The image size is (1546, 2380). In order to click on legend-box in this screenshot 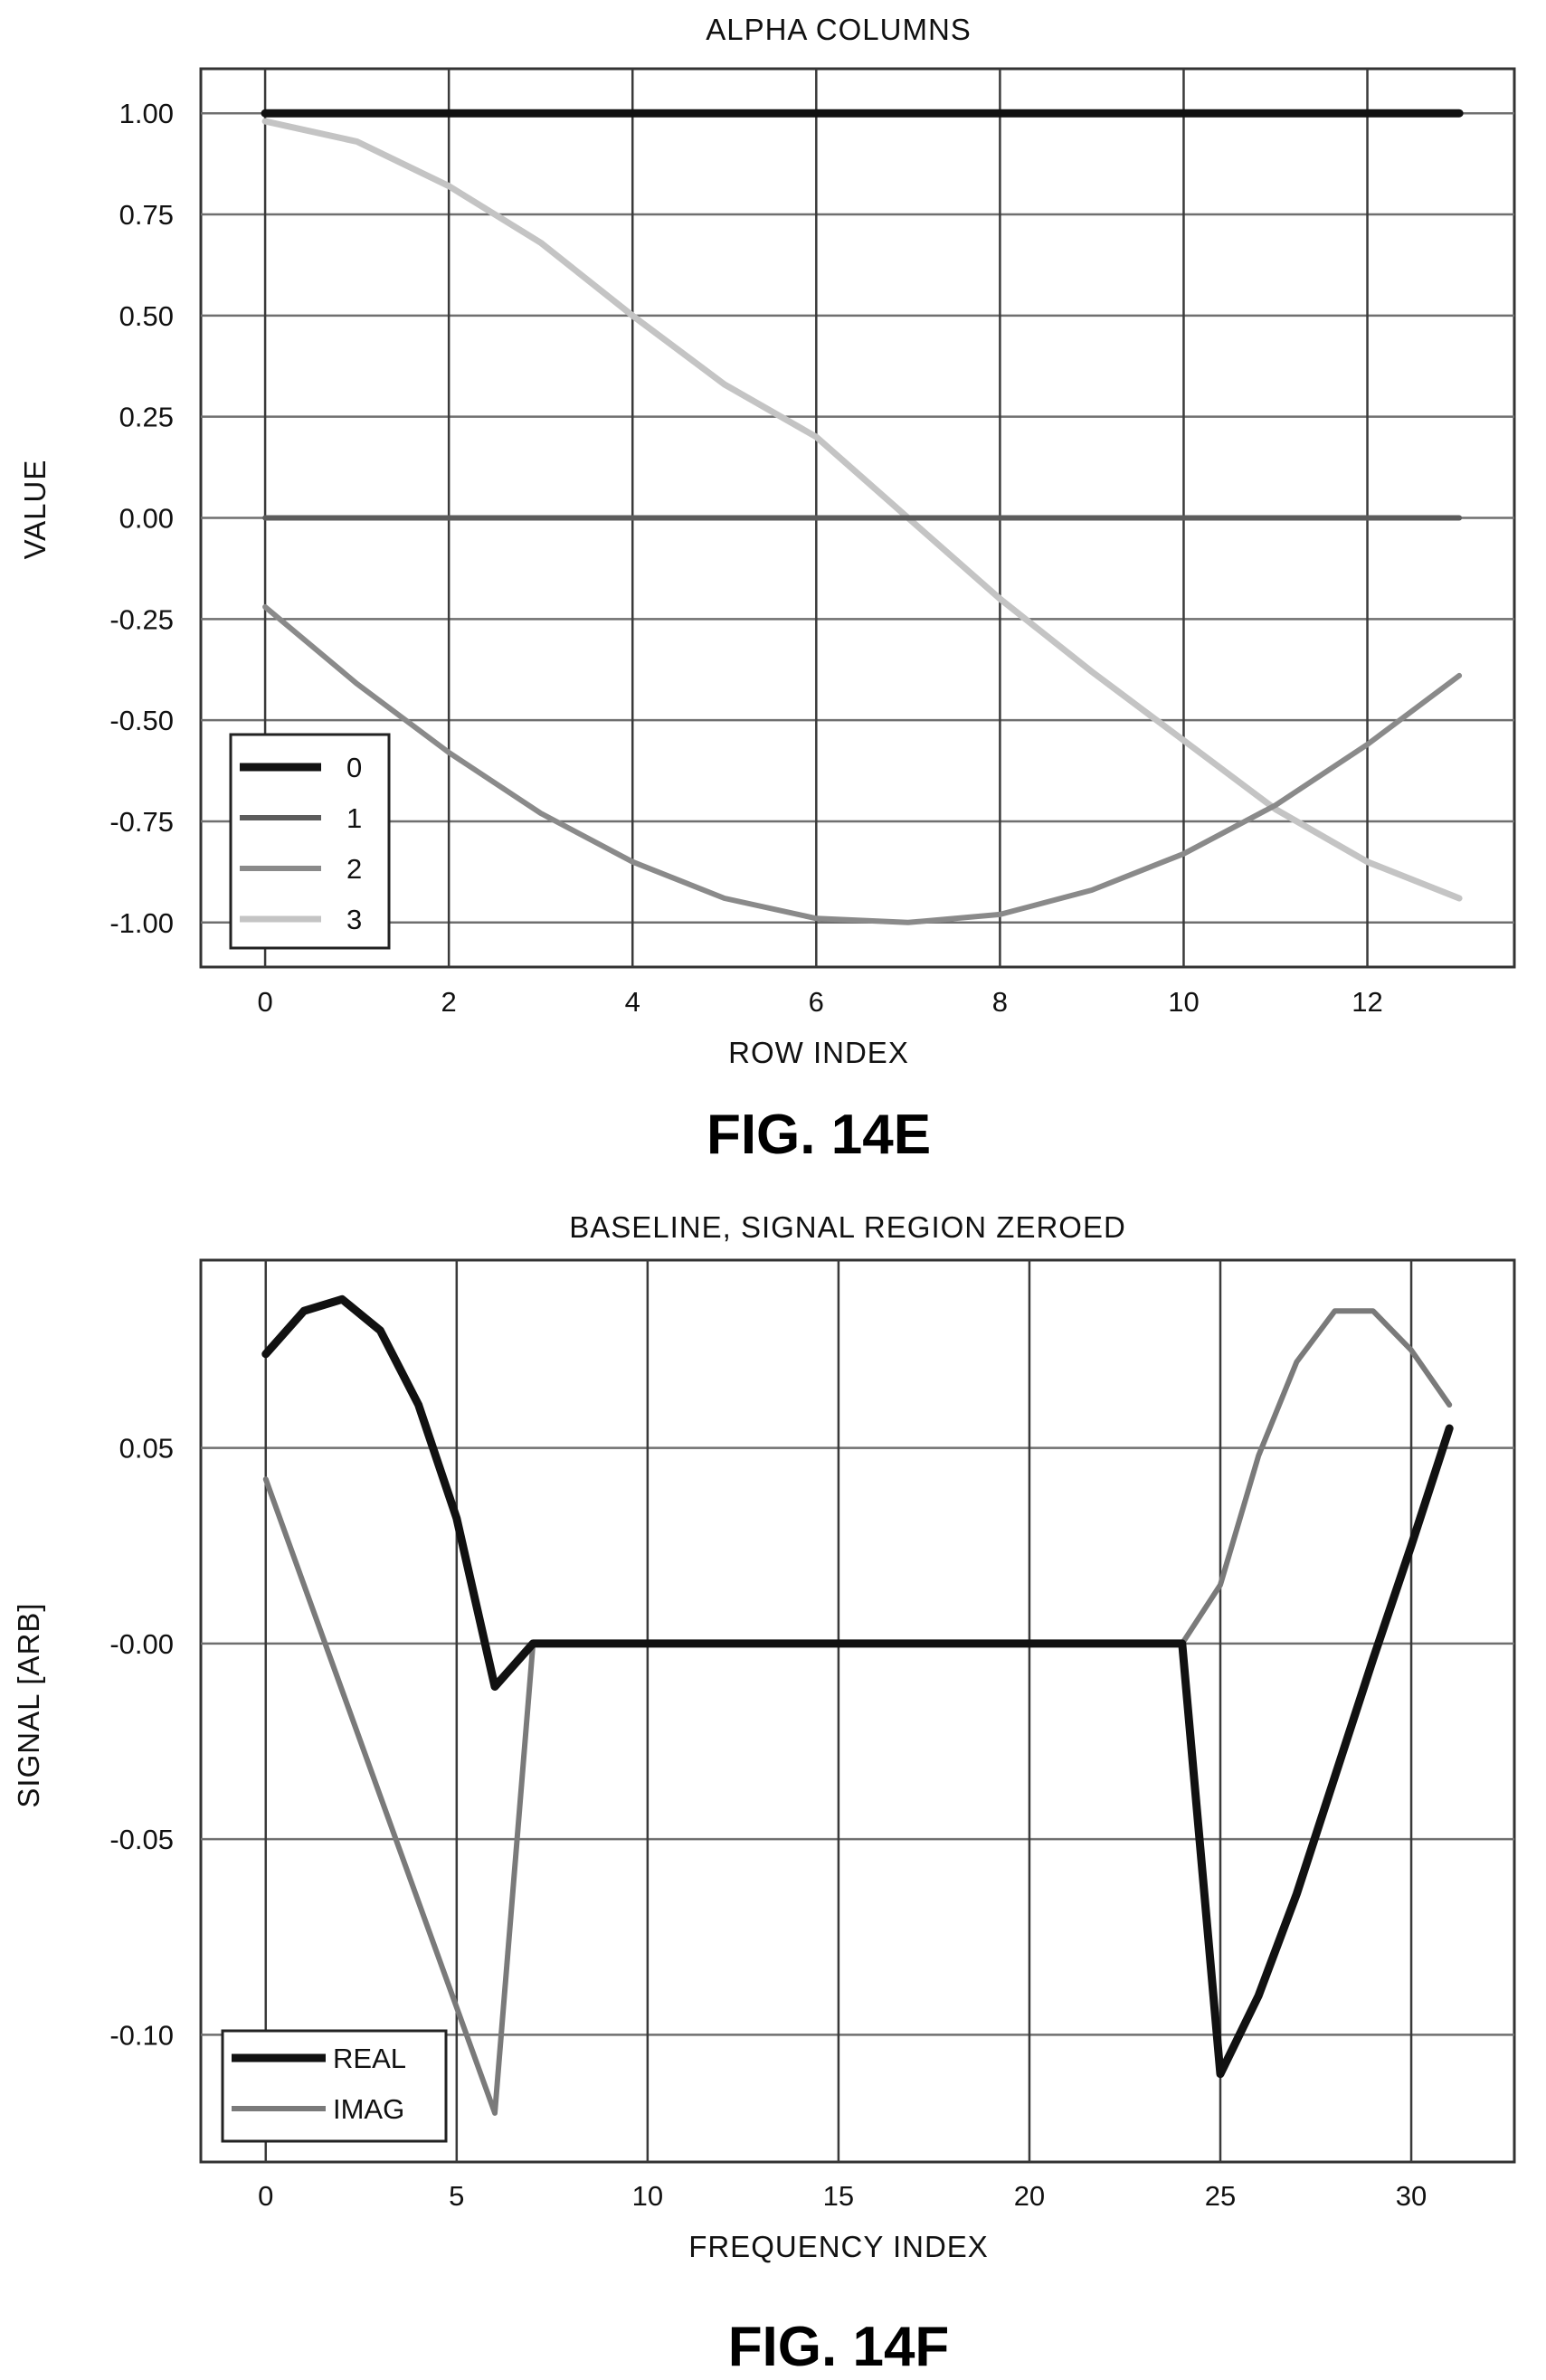, I will do `click(335, 2086)`.